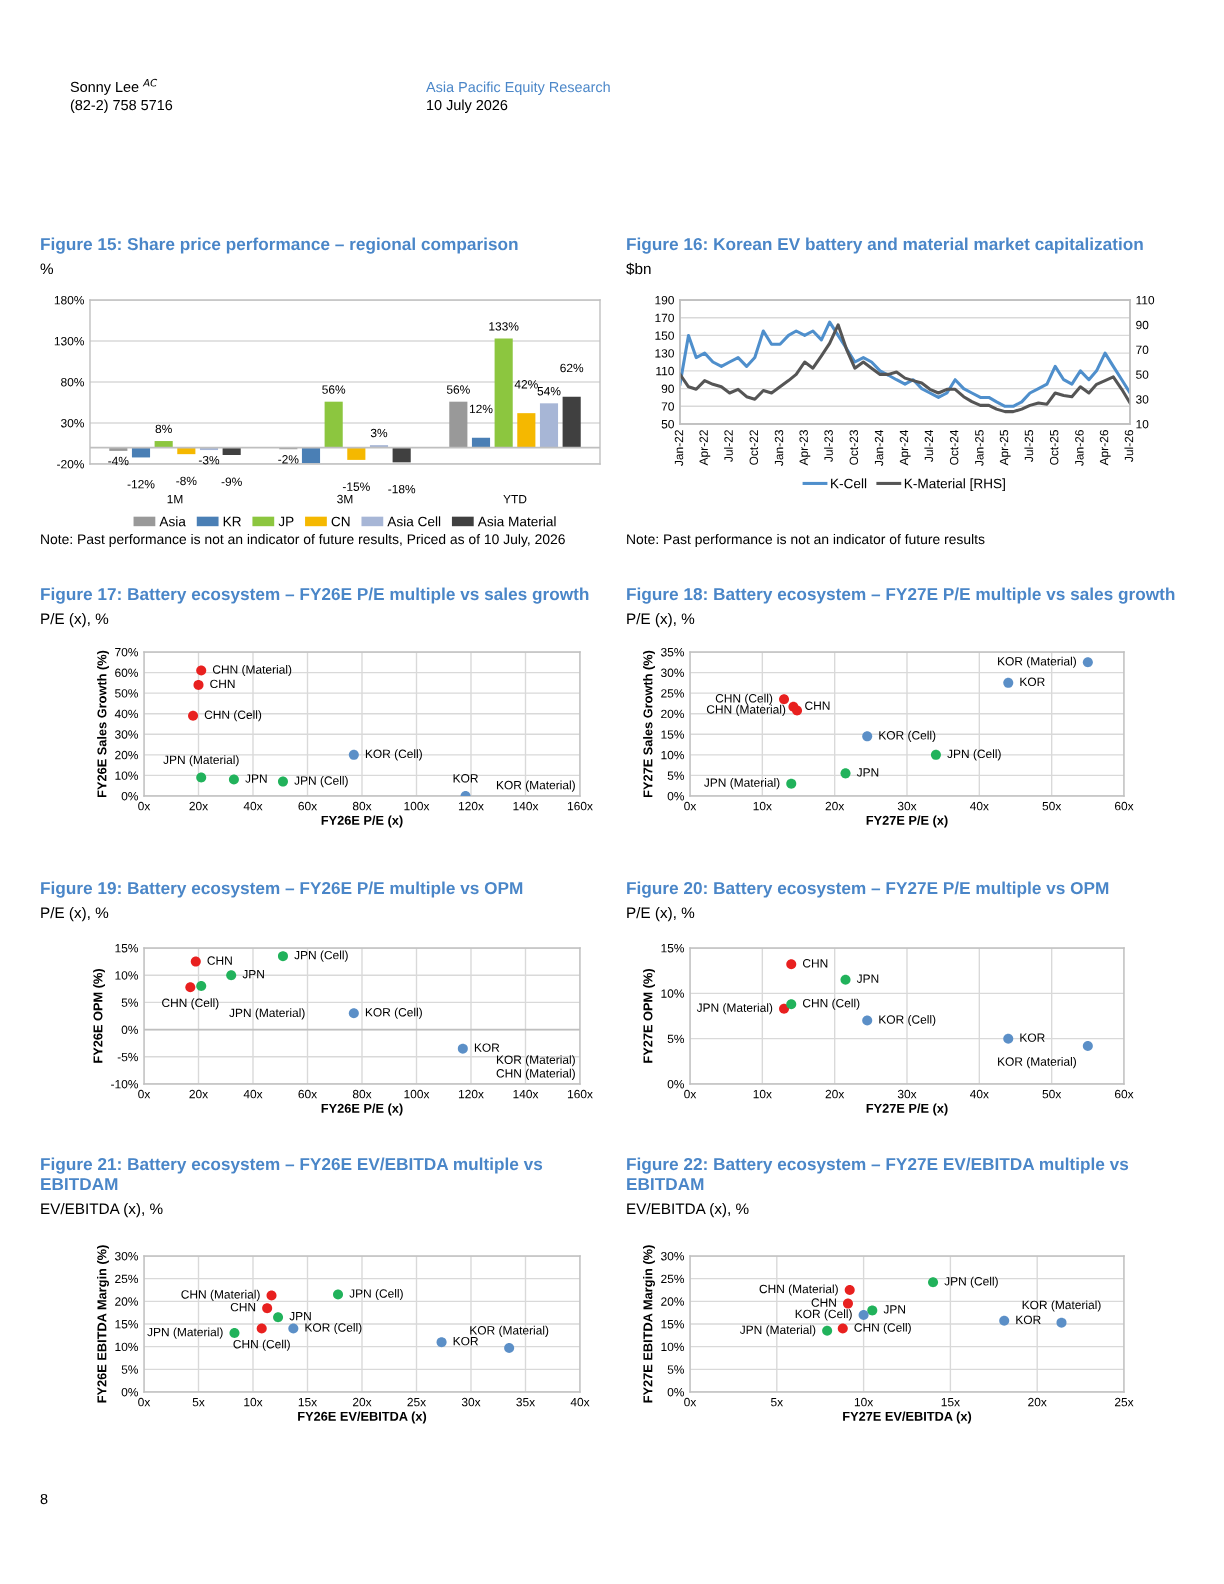  What do you see at coordinates (279, 245) in the screenshot?
I see `chart-title: Figure 15: Share price performance – regional comparison` at bounding box center [279, 245].